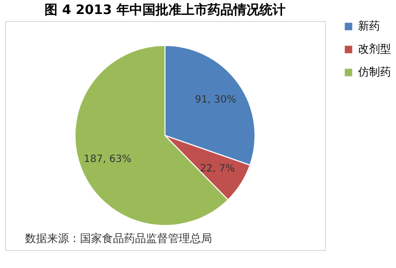 The image size is (396, 268). Describe the element at coordinates (165, 10) in the screenshot. I see `chart-title: 图 4 2013 年中国批准上市药品情况统计` at that location.